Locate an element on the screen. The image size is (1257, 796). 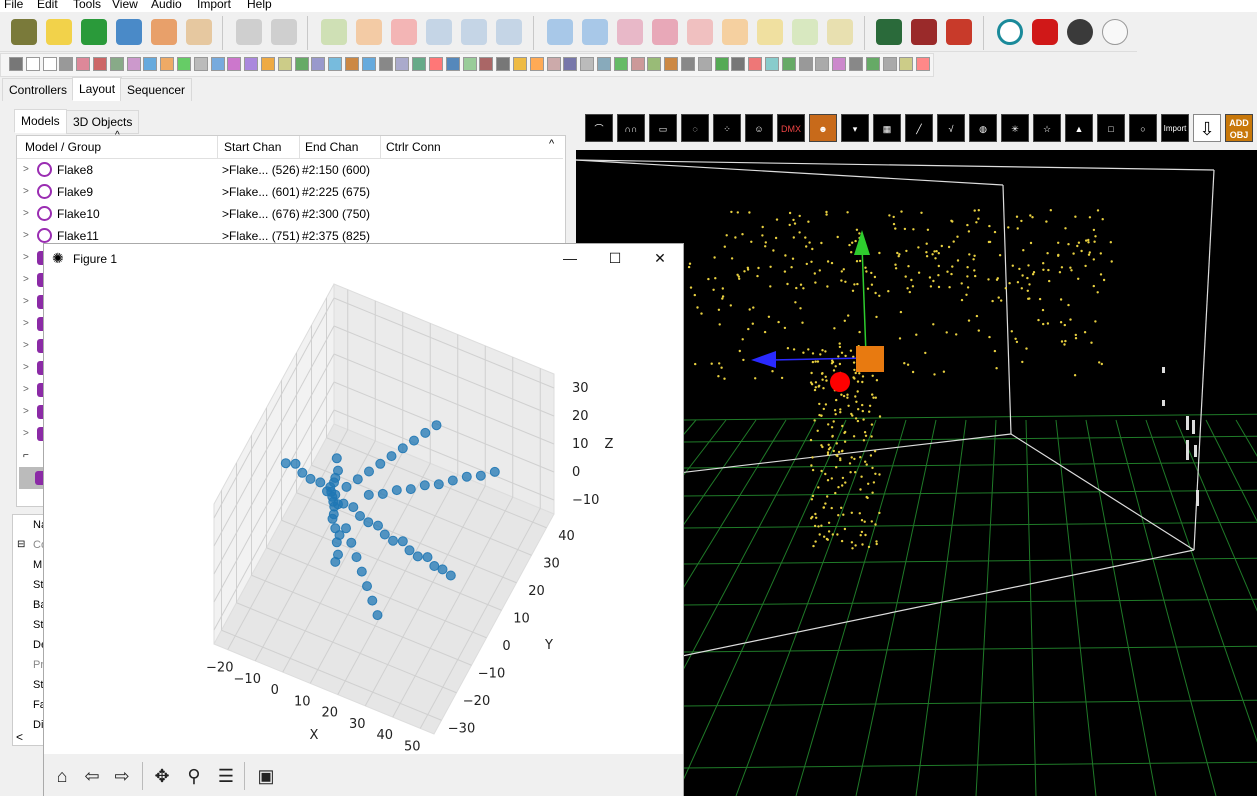
window-frame-icon: ▭ is located at coordinates (663, 128).